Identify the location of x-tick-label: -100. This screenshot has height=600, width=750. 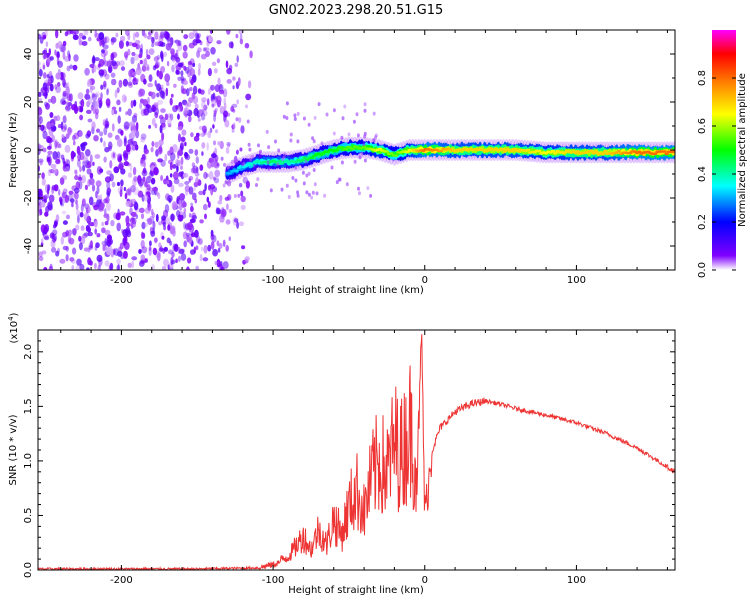
(273, 580).